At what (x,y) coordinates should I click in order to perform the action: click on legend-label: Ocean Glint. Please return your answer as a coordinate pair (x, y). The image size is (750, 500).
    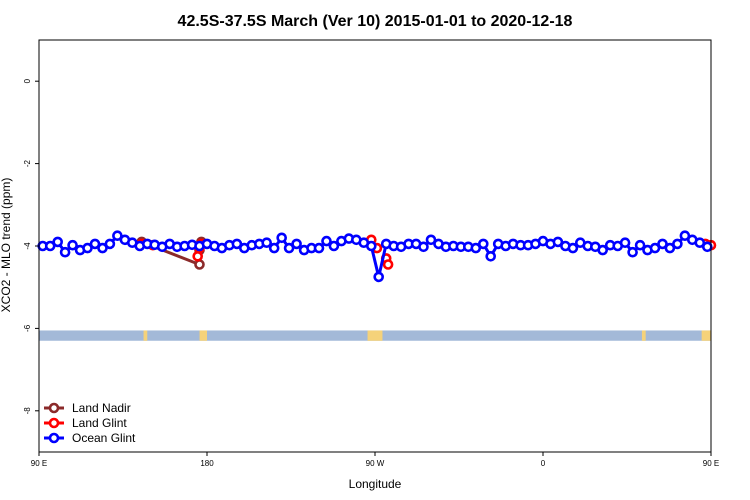
    Looking at the image, I should click on (104, 438).